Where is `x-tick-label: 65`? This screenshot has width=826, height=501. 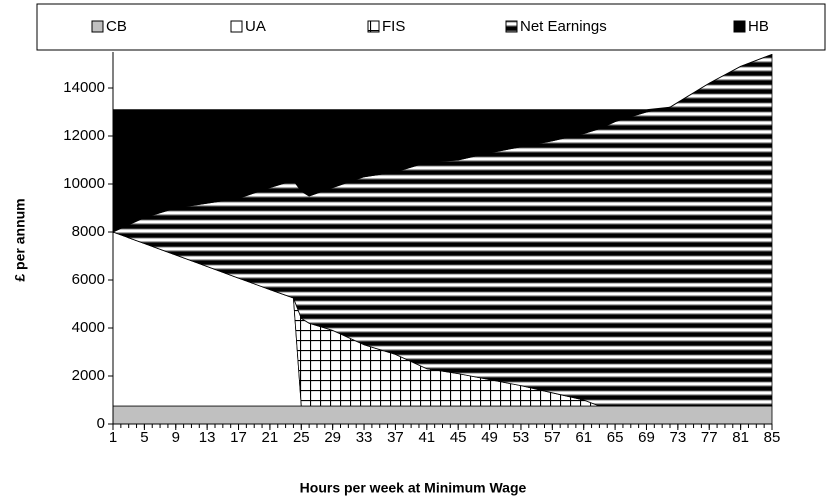 x-tick-label: 65 is located at coordinates (615, 437).